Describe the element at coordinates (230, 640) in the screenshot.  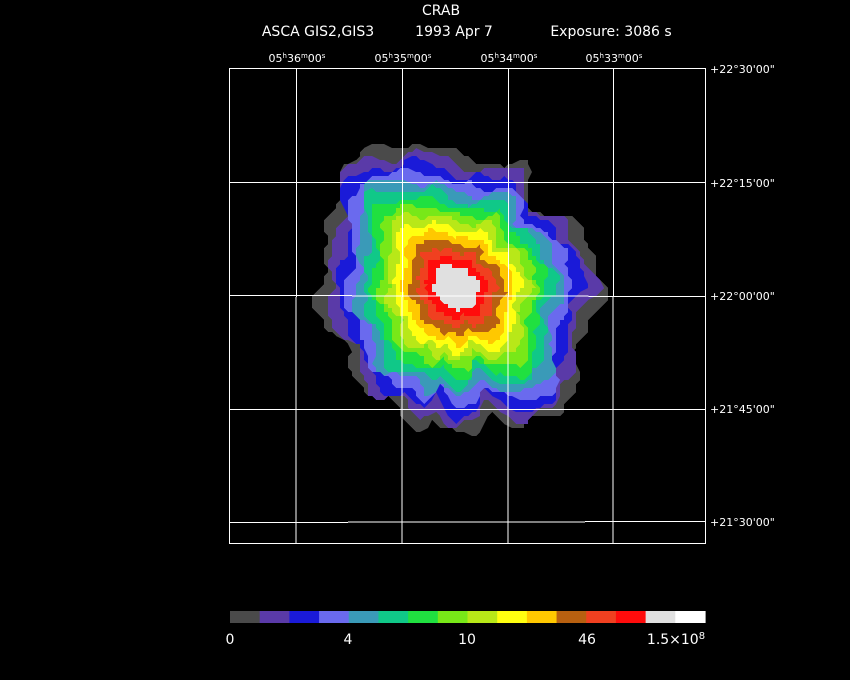
I see `colorbar-label: 0` at that location.